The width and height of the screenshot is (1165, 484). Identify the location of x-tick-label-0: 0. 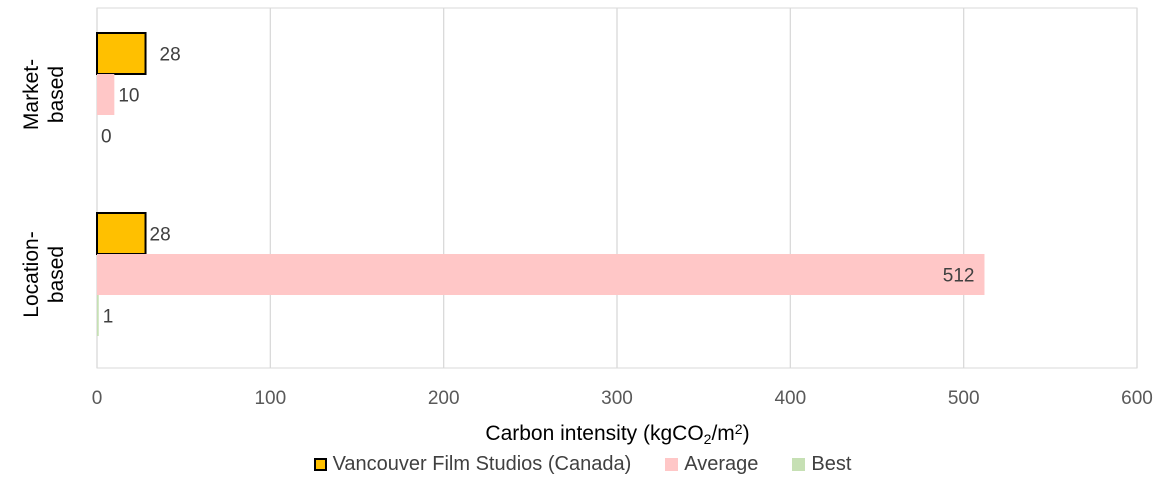
(97, 398).